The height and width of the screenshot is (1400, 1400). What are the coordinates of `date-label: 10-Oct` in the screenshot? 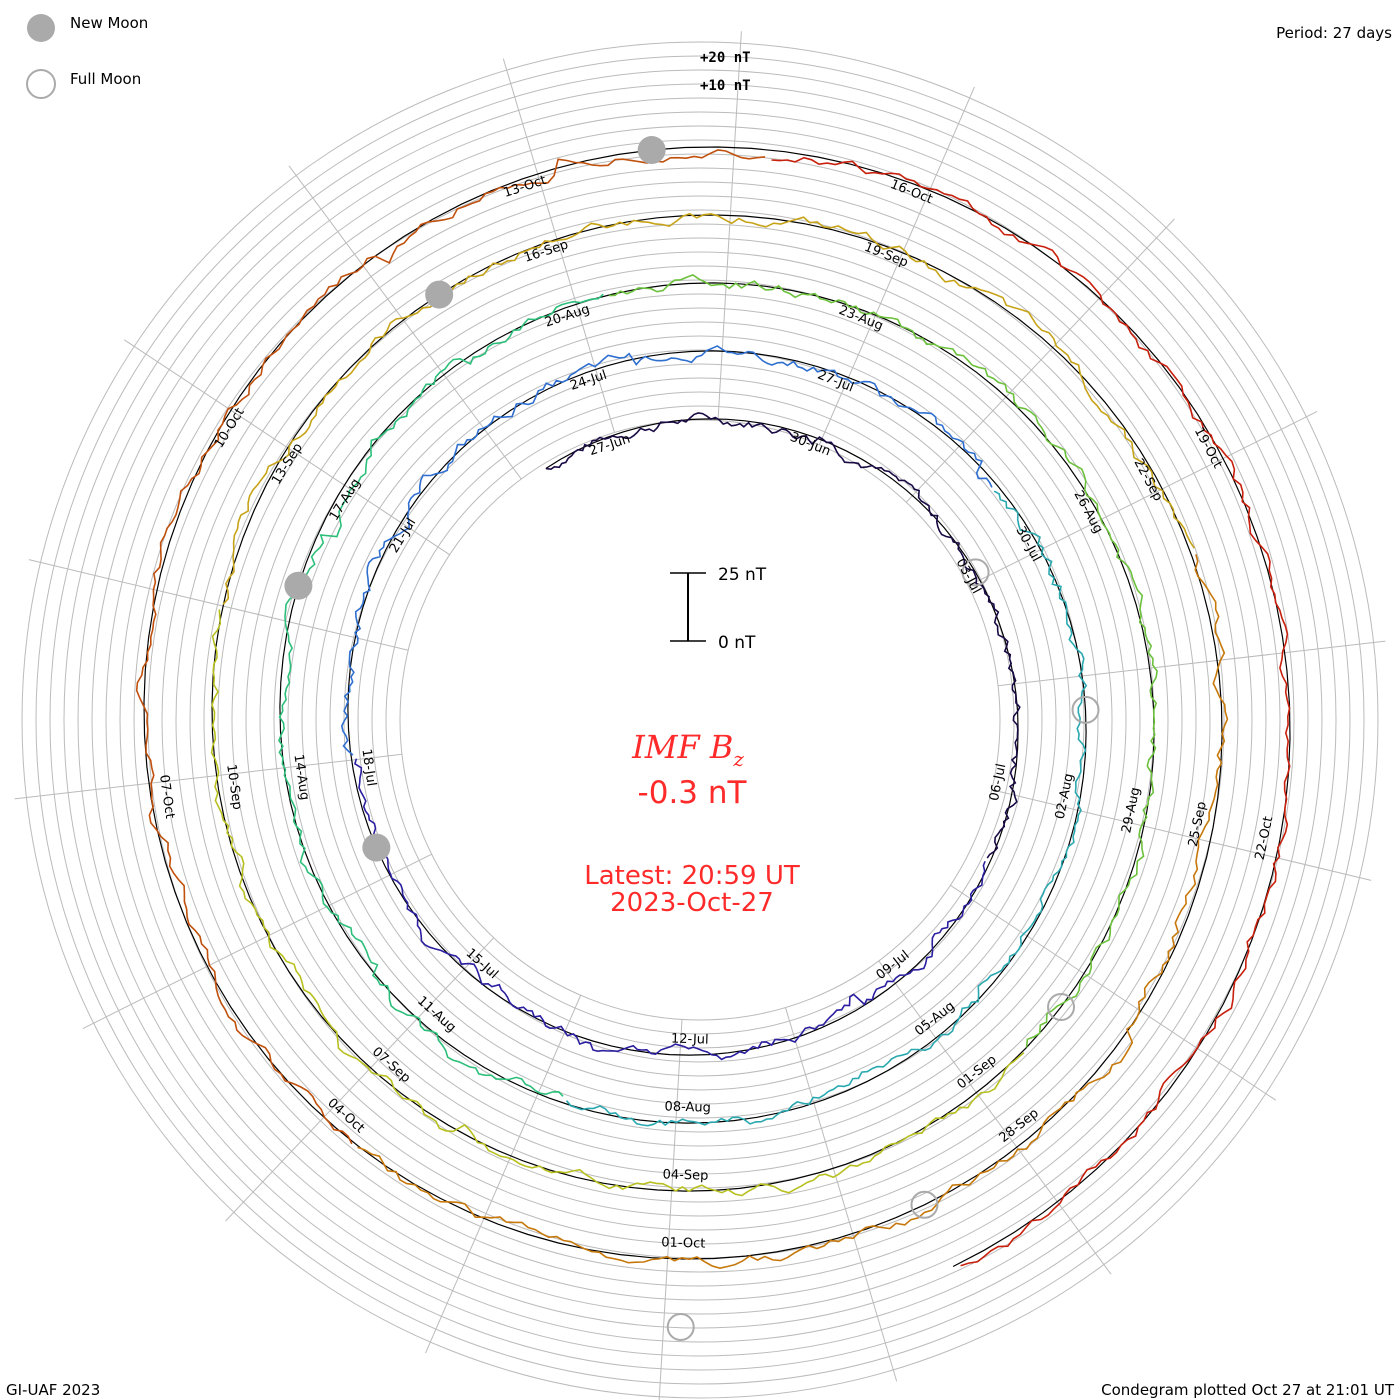 It's located at (230, 427).